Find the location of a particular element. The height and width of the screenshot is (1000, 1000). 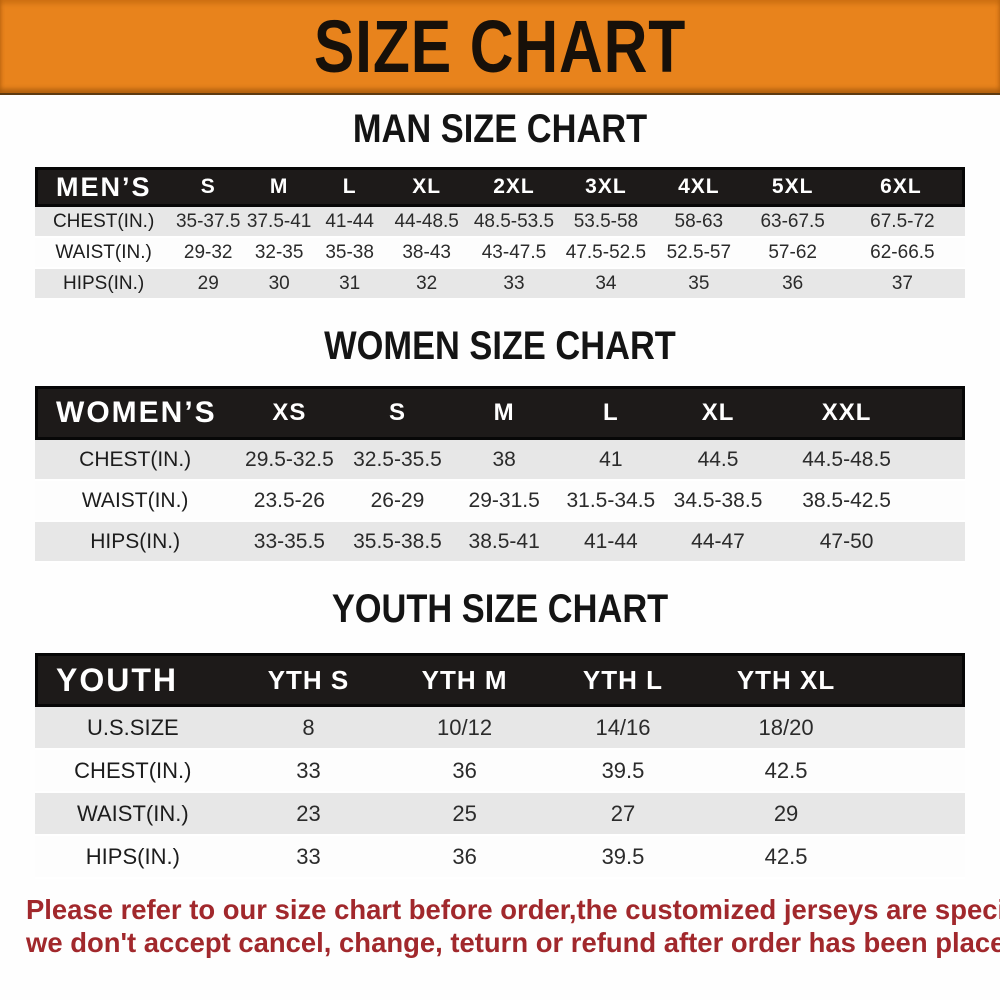

table-row: WAIST(IN.) 23 25 27 29 is located at coordinates (500, 814).